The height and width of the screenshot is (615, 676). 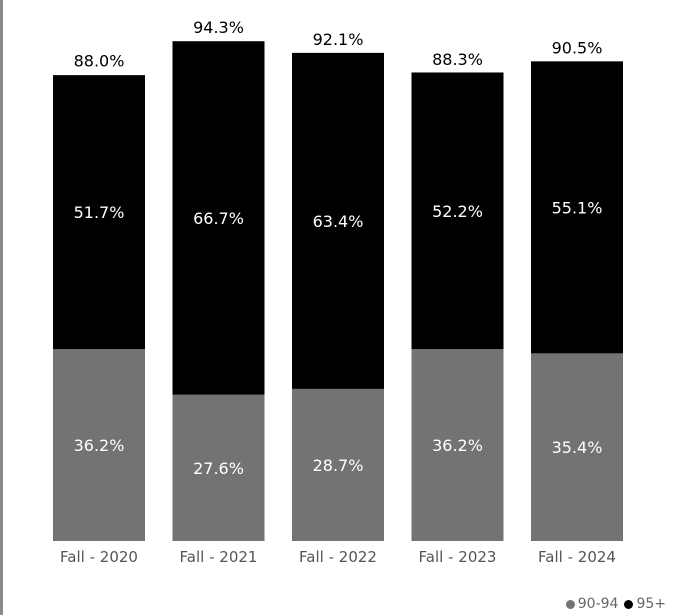 I want to click on total-label-fall-2023: 88.3%, so click(x=457, y=59).